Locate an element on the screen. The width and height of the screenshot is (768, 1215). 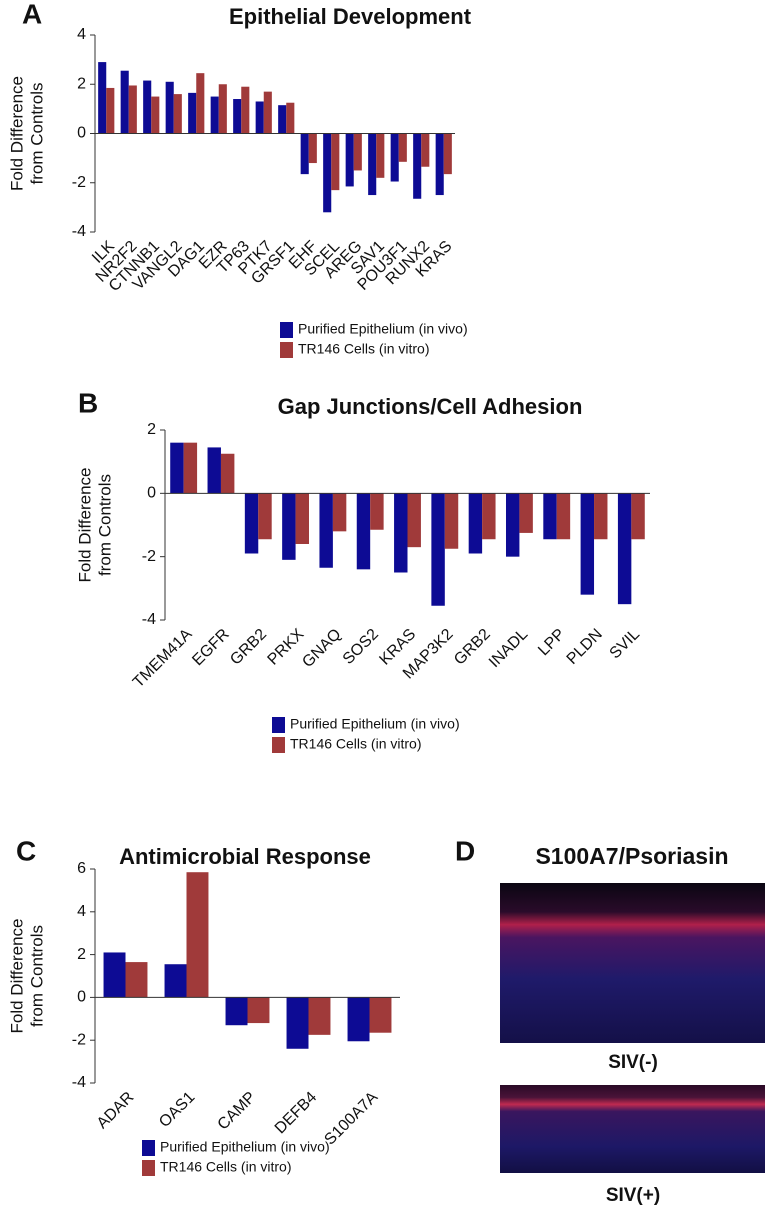
x-tick-label: OAS1 is located at coordinates (177, 1110).